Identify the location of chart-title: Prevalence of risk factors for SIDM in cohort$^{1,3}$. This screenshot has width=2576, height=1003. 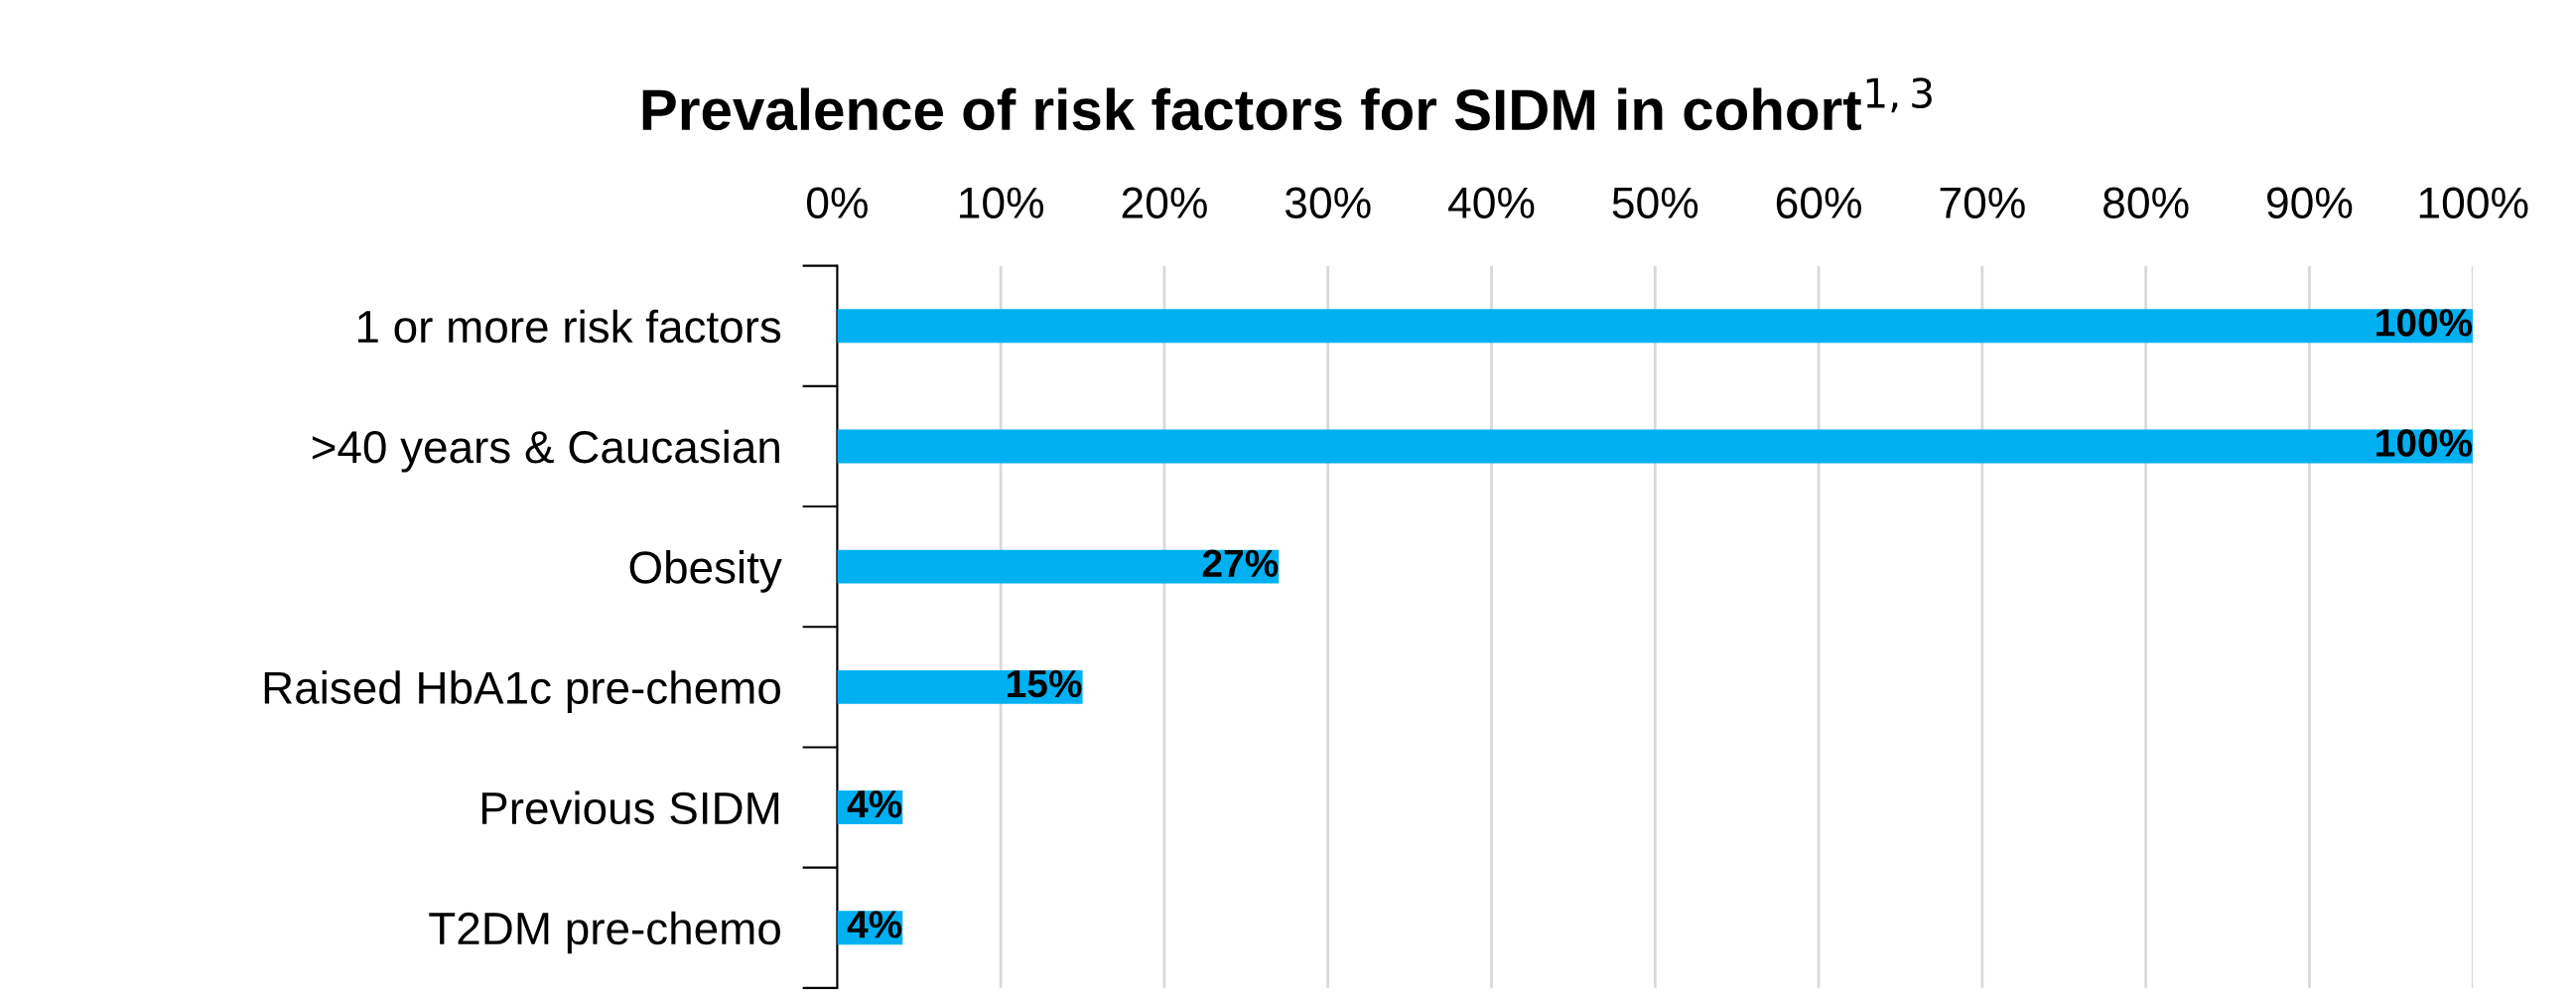
(1287, 104).